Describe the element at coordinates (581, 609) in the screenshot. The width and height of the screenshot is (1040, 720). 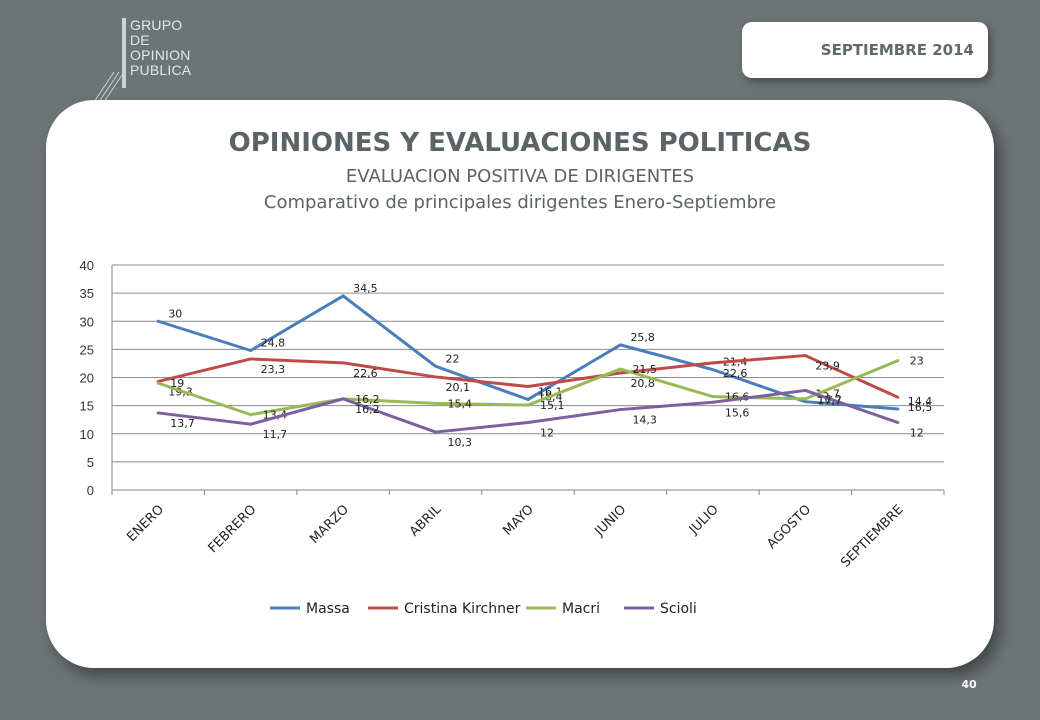
I see `legend-label: Macri` at that location.